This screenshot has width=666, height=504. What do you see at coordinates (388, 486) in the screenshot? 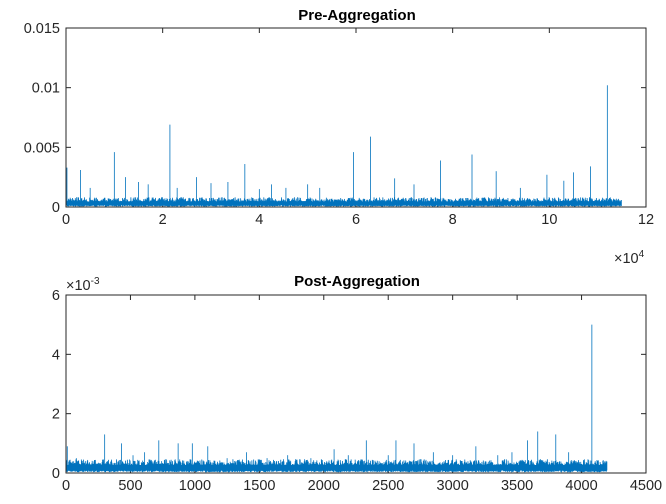
I see `x-tick-label: 2500` at bounding box center [388, 486].